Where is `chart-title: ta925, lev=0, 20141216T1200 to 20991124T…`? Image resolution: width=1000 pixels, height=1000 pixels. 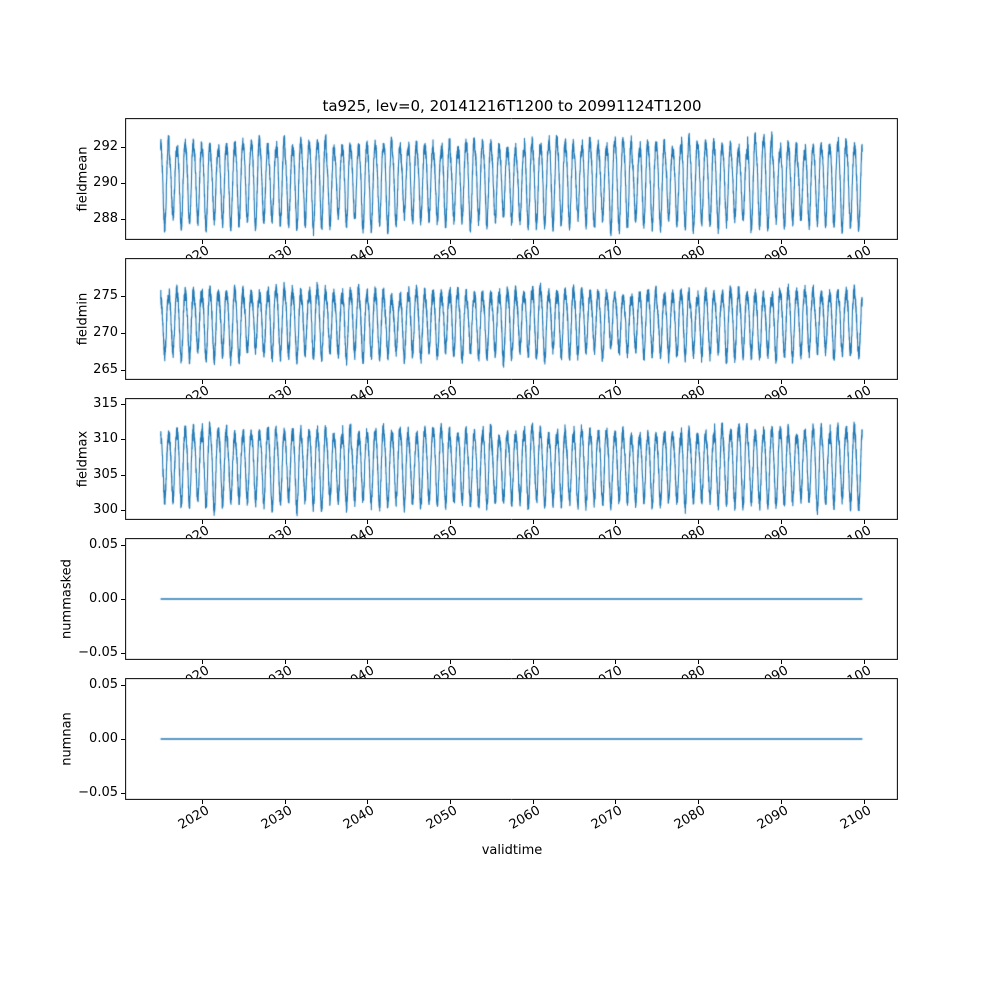
chart-title: ta925, lev=0, 20141216T1200 to 20991124T… is located at coordinates (512, 106).